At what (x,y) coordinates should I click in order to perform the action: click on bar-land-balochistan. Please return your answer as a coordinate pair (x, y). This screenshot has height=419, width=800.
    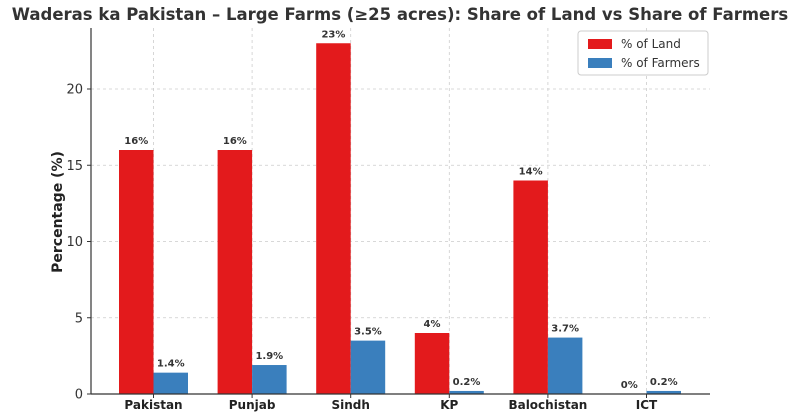
    Looking at the image, I should click on (530, 287).